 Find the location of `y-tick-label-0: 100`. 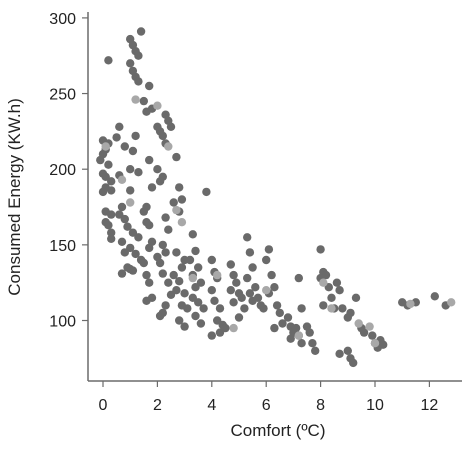

y-tick-label-0: 100 is located at coordinates (62, 322).